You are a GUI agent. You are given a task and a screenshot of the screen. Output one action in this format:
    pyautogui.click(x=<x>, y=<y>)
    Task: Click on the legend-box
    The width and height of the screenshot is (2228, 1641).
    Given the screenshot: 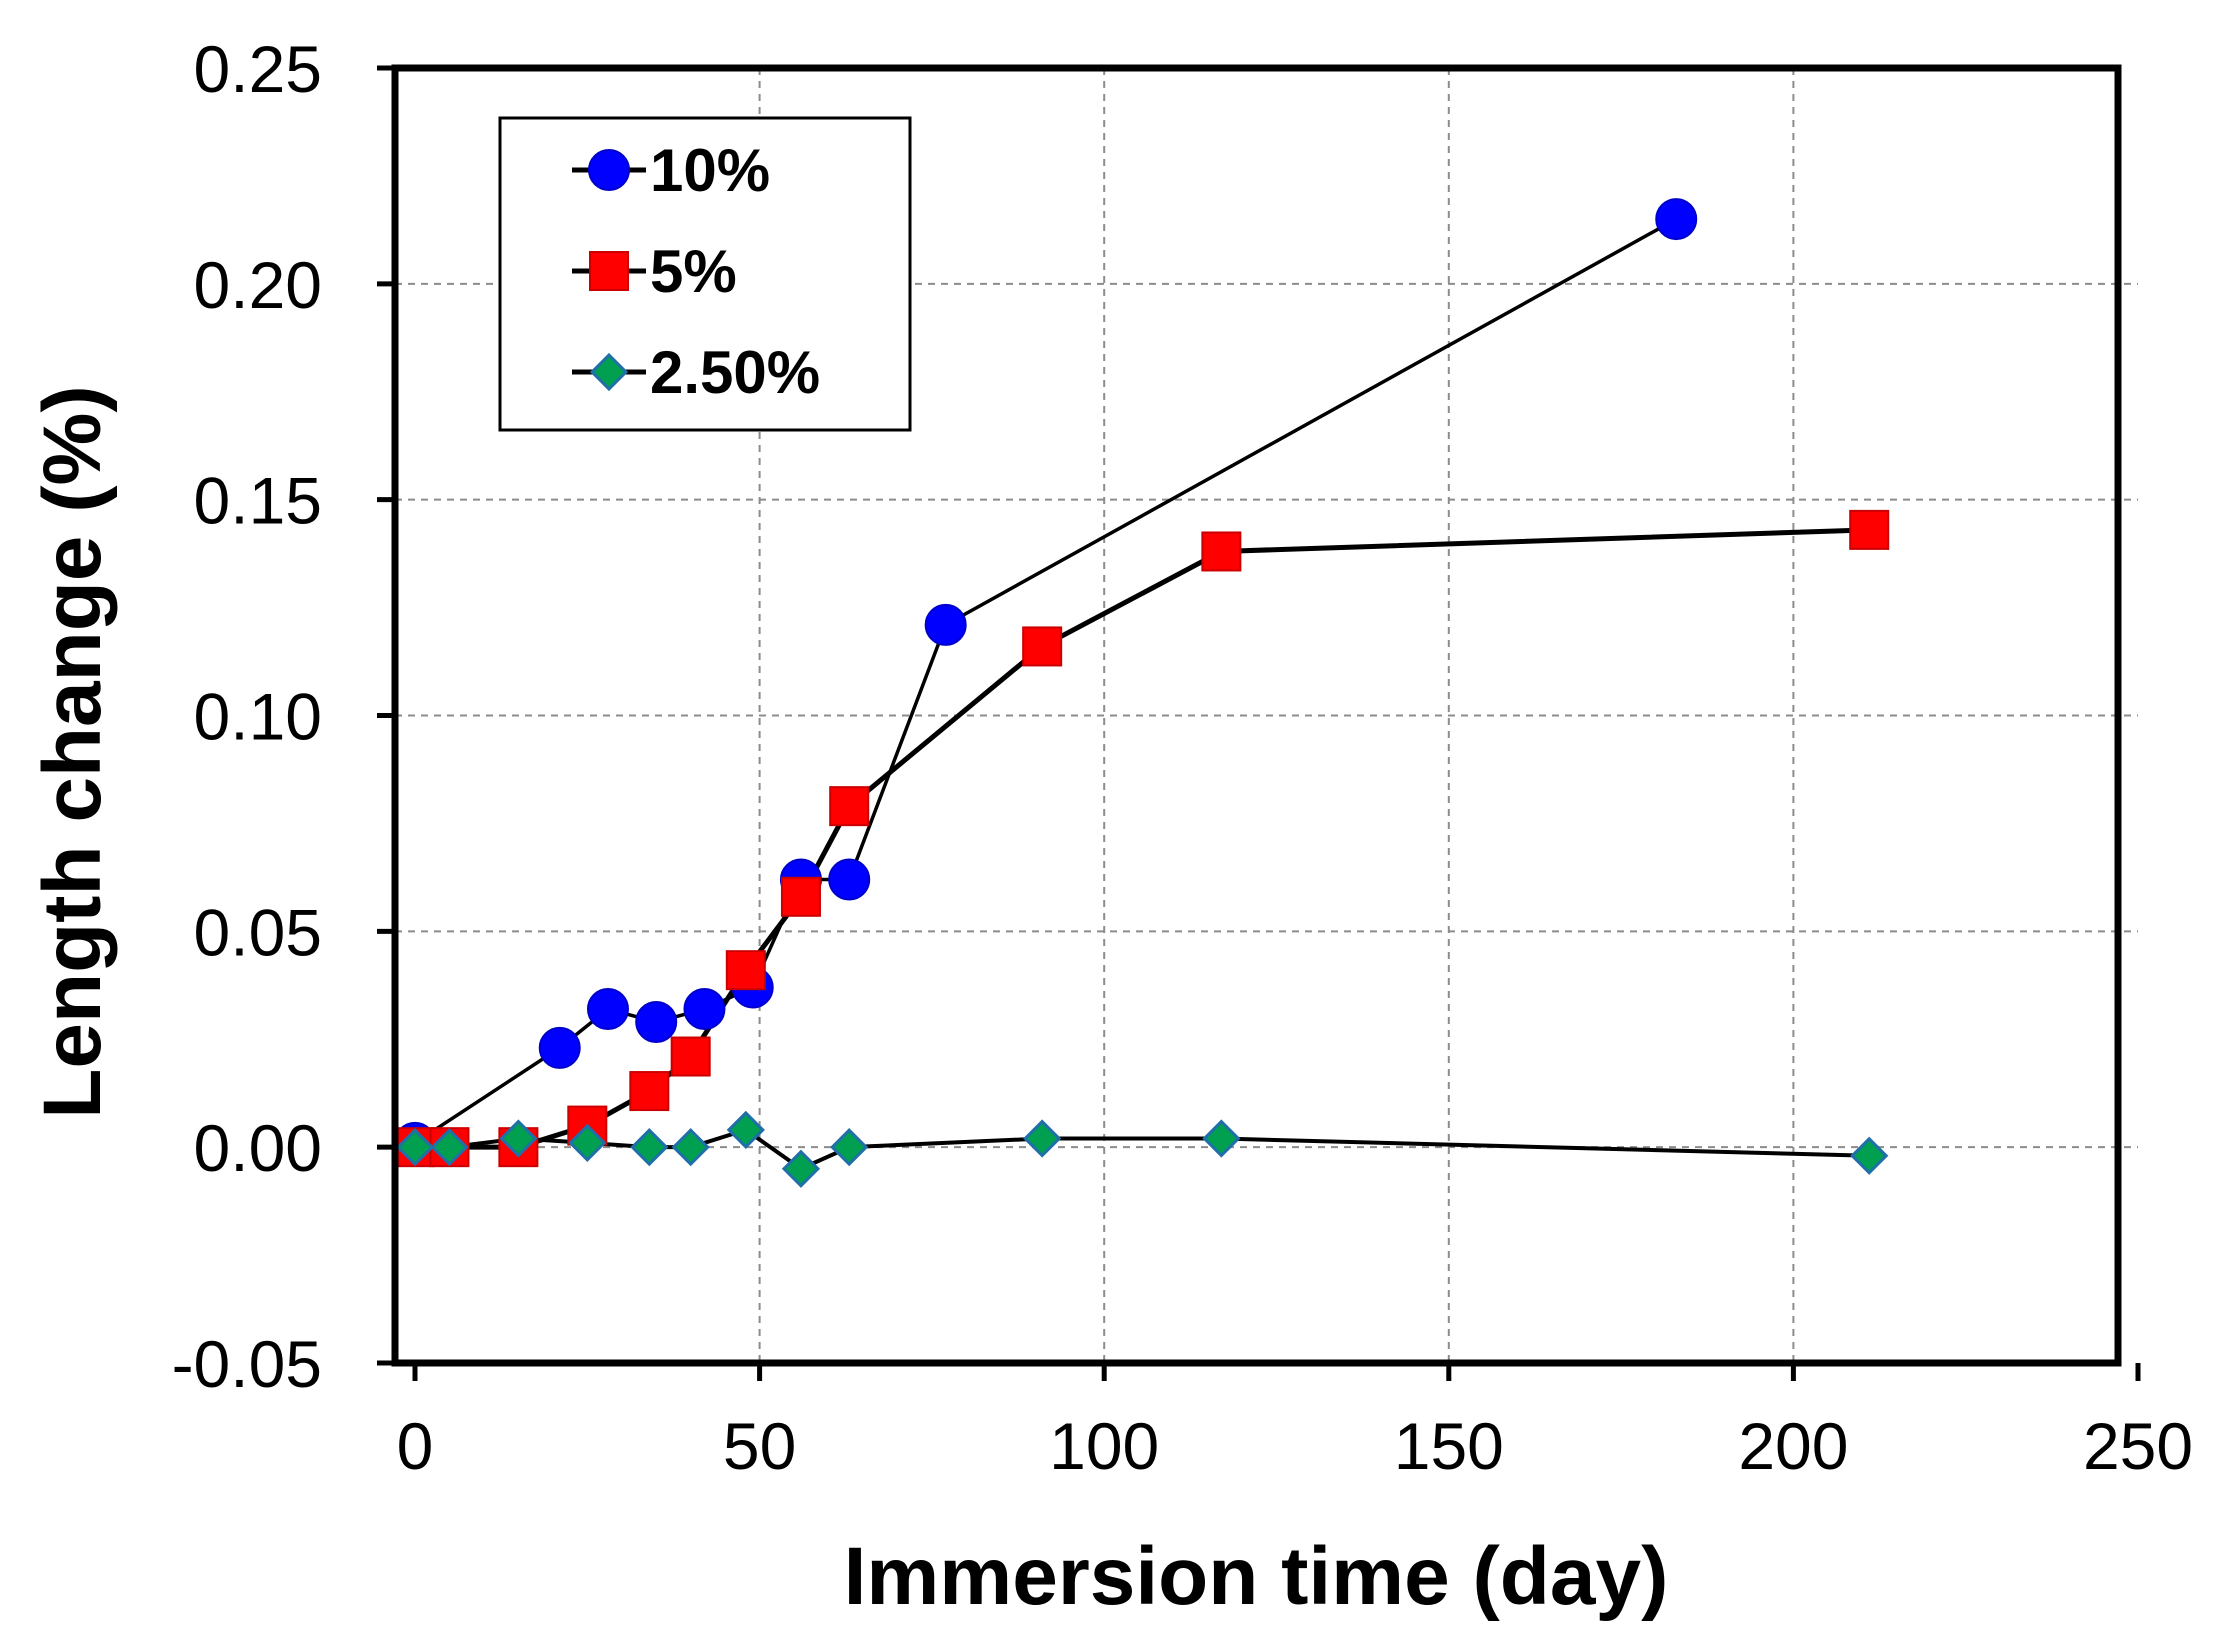 What is the action you would take?
    pyautogui.click(x=705, y=274)
    